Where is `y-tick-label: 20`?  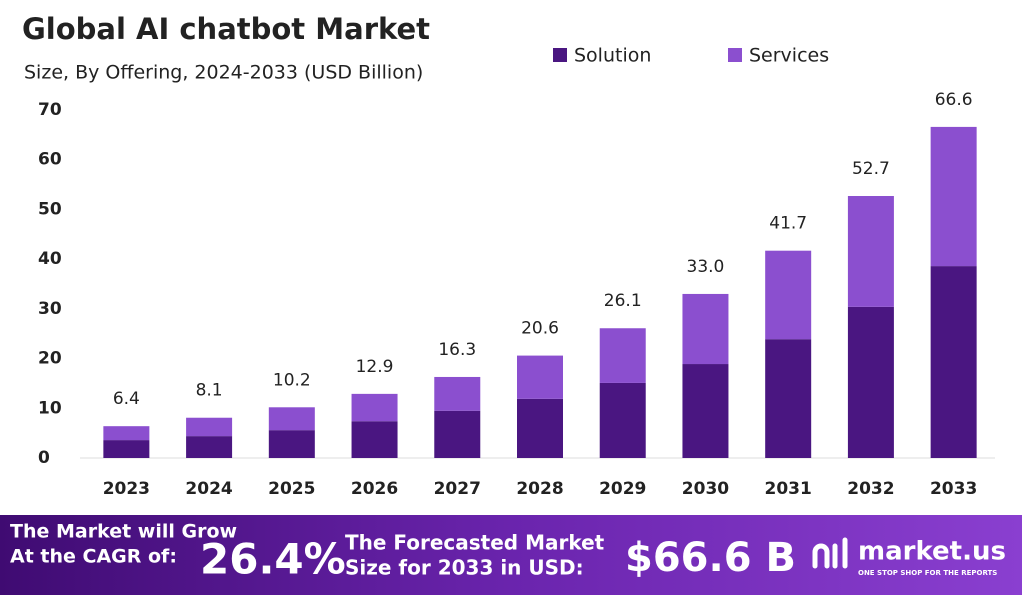
y-tick-label: 20 is located at coordinates (50, 359).